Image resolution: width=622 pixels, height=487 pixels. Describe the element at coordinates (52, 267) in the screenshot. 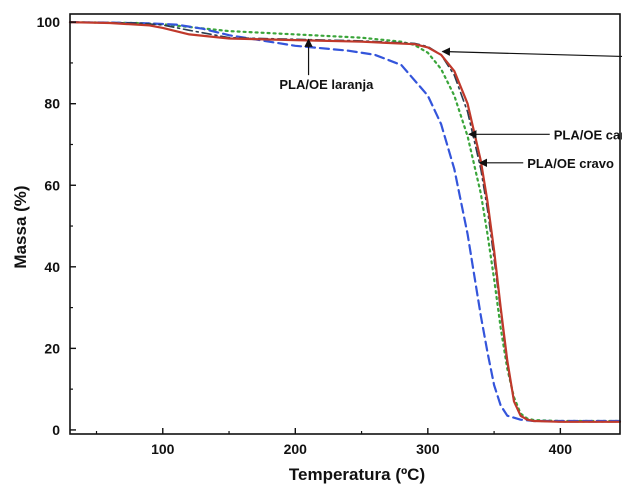

I see `y-tick-label: 40` at that location.